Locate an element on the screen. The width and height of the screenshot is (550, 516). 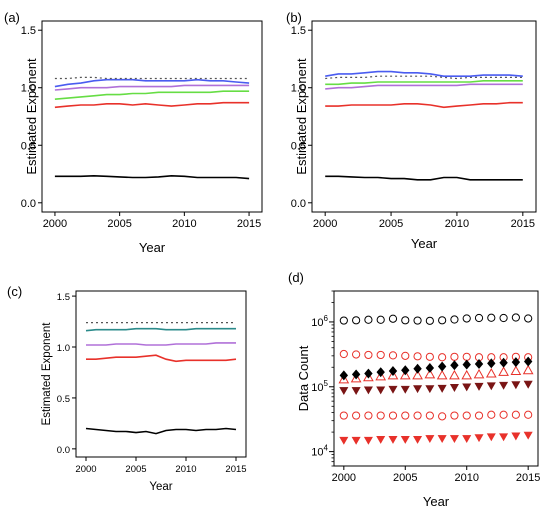
panel-label: (c) is located at coordinates (14, 291).